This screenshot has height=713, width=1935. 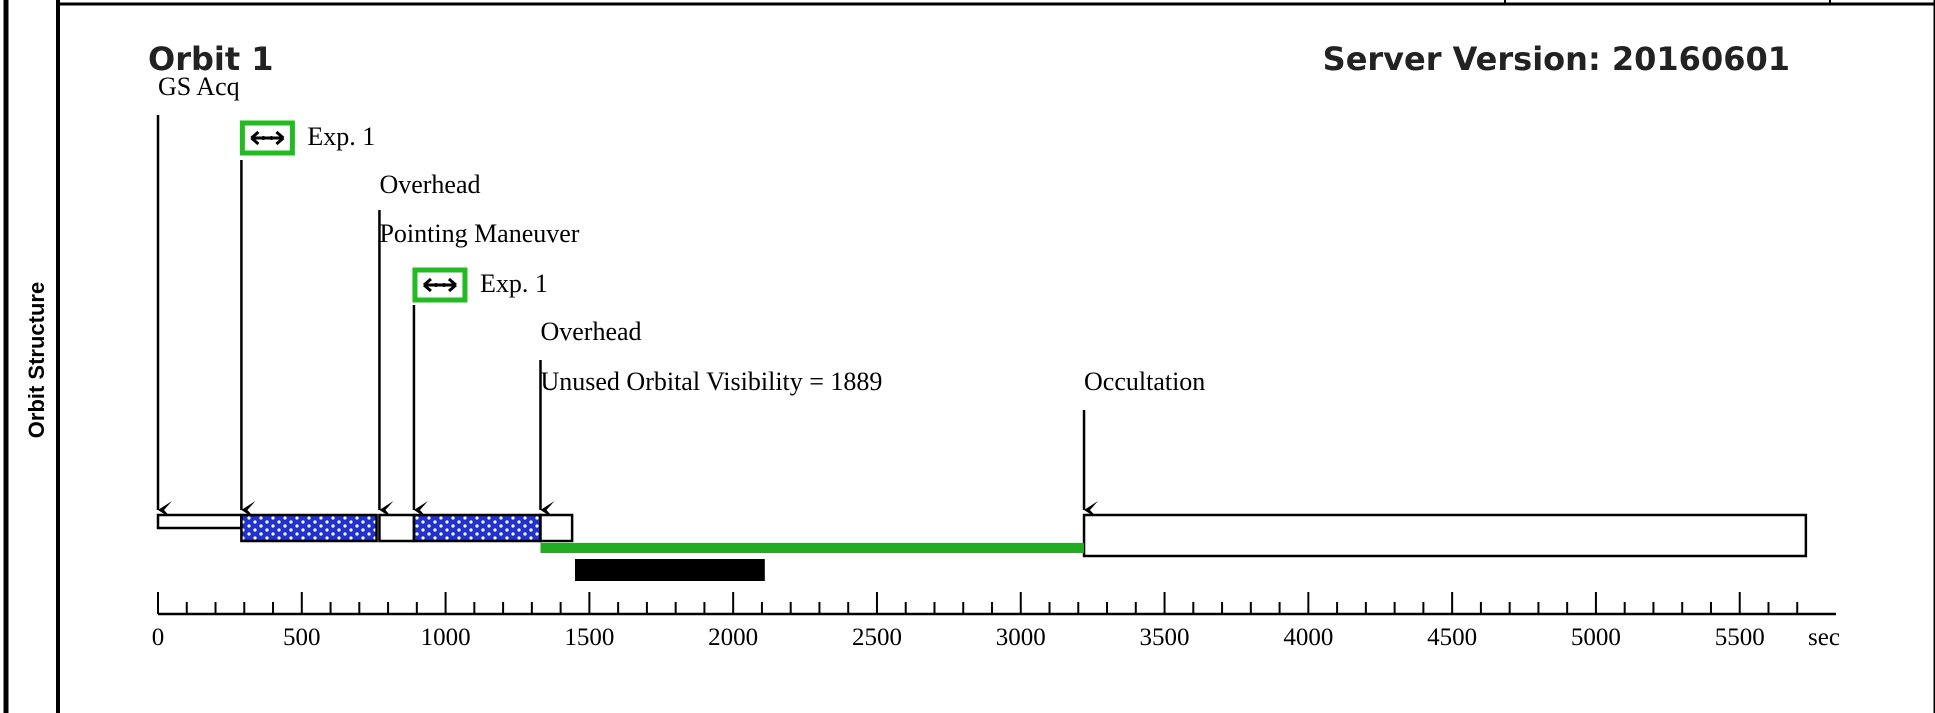 I want to click on tick-label: 2500, so click(x=877, y=637).